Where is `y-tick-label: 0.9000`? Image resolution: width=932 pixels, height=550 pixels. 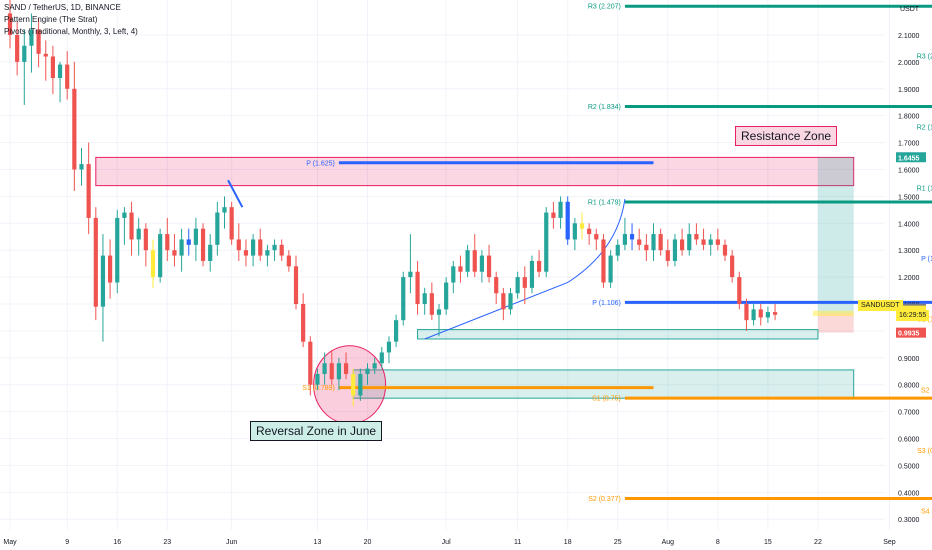
y-tick-label: 0.9000 is located at coordinates (909, 359).